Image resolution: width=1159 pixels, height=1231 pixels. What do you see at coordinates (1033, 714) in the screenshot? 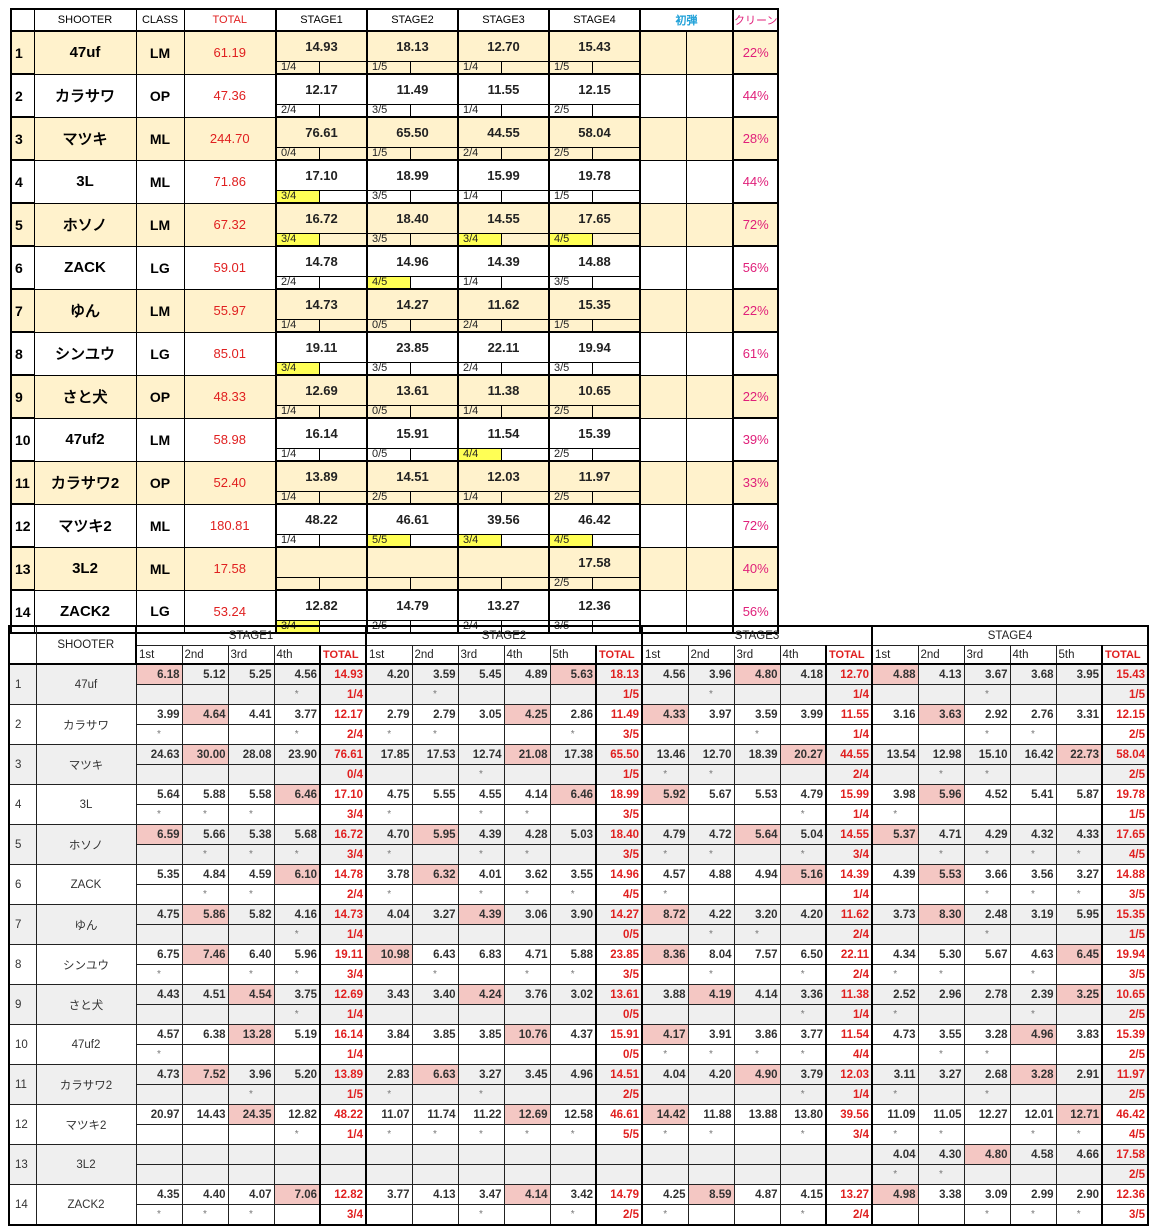
I see `shot-time: 2.76` at bounding box center [1033, 714].